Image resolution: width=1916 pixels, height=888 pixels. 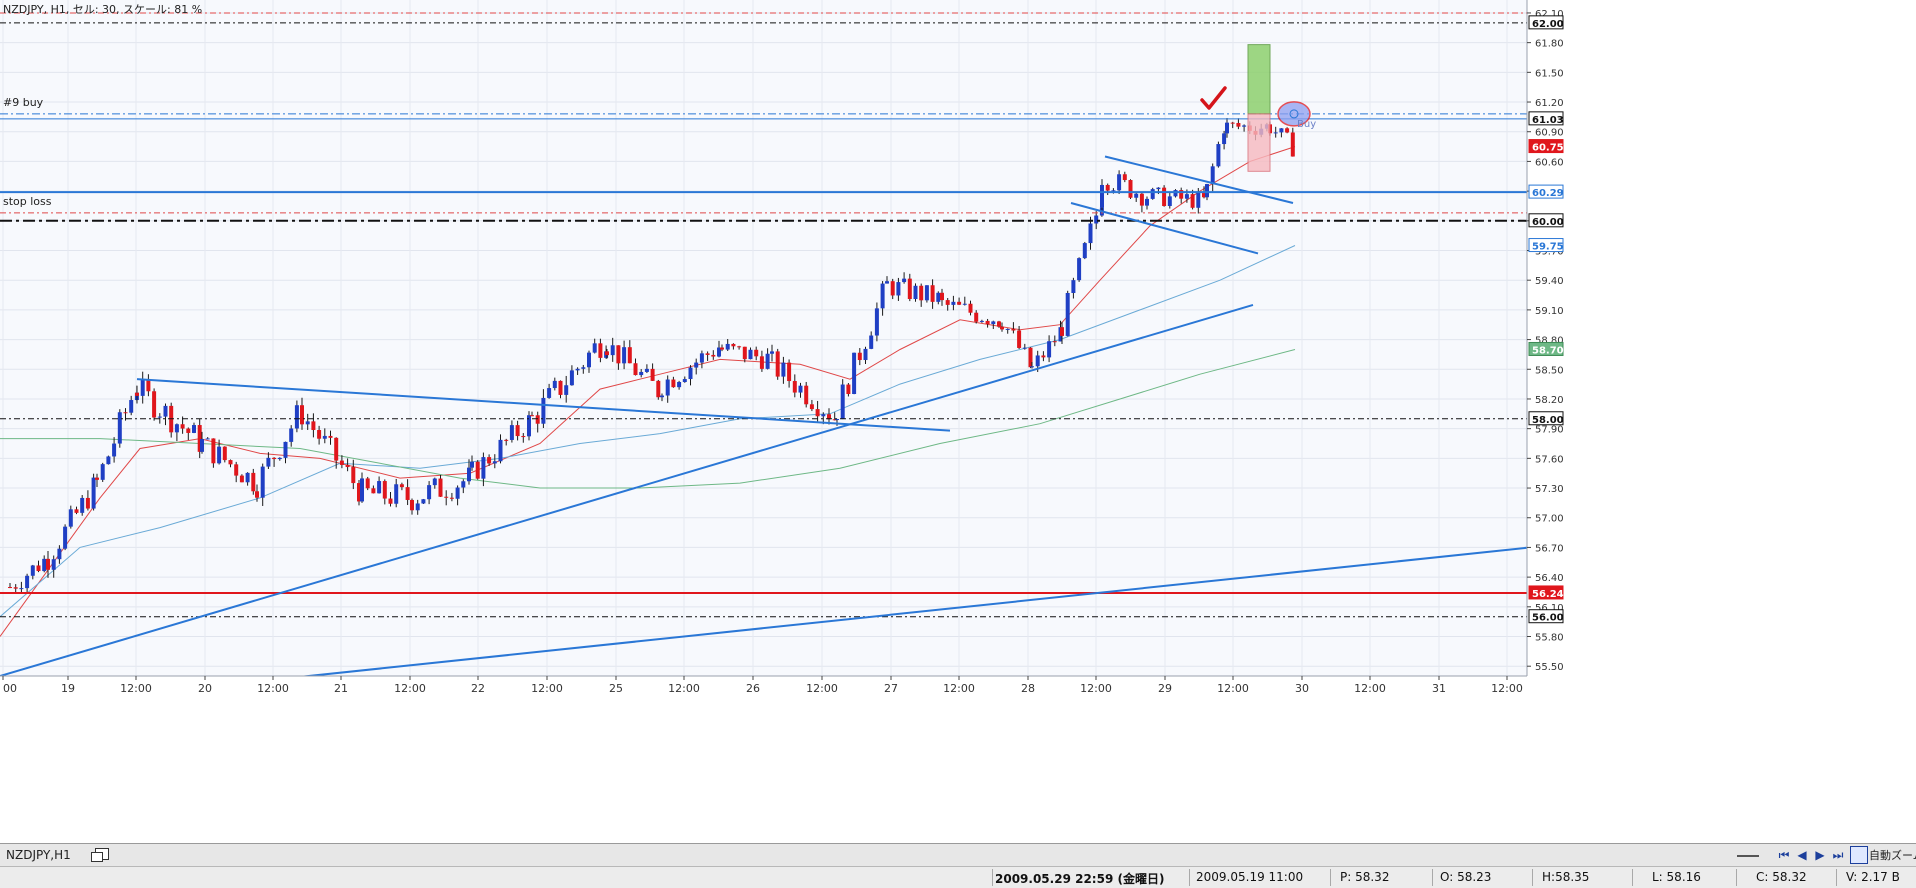 What do you see at coordinates (1566, 877) in the screenshot?
I see `status-high: H:58.35` at bounding box center [1566, 877].